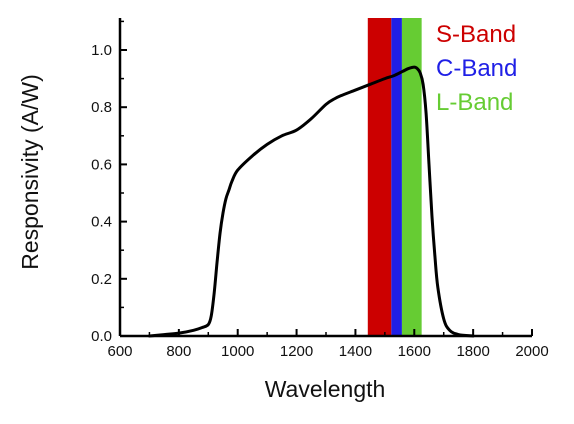 This screenshot has width=574, height=424. I want to click on x-tick-label: 800, so click(178, 351).